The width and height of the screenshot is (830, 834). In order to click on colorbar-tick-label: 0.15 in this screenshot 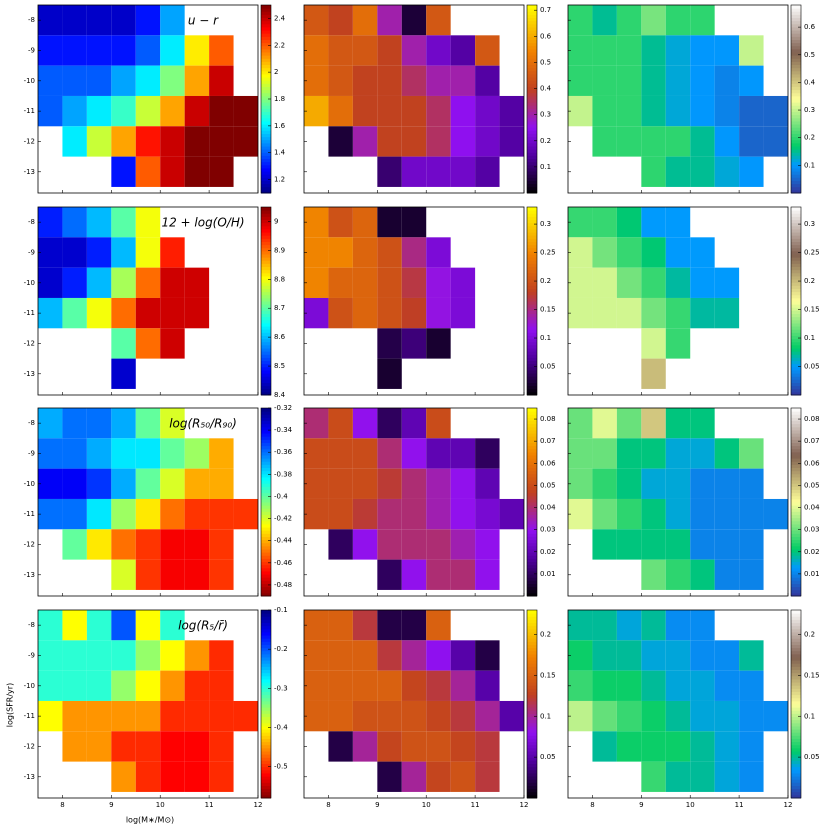, I will do `click(548, 310)`.